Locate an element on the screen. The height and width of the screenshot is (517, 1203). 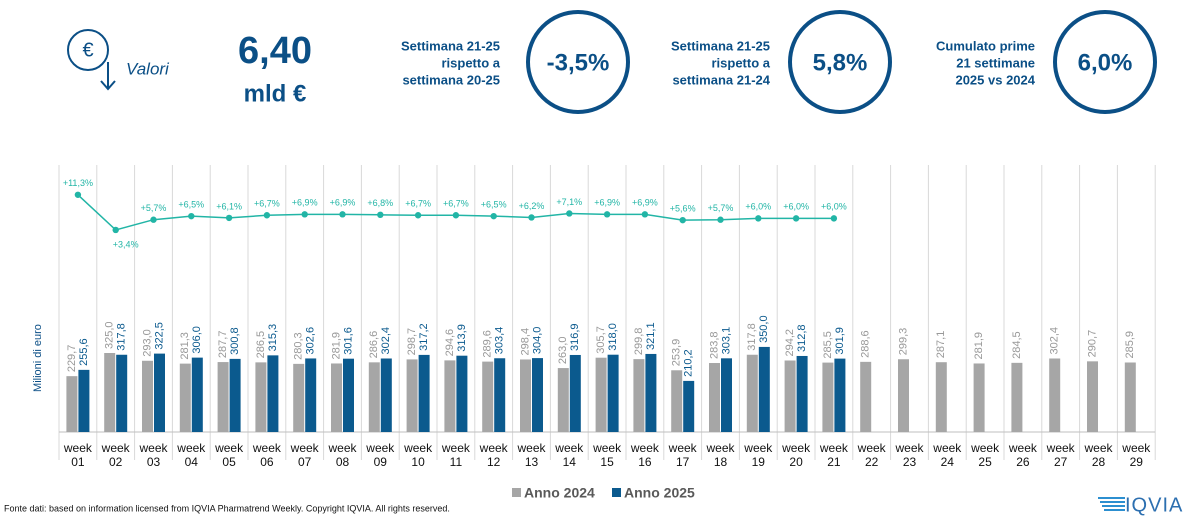
x-tick-label: week 08 is located at coordinates (342, 455).